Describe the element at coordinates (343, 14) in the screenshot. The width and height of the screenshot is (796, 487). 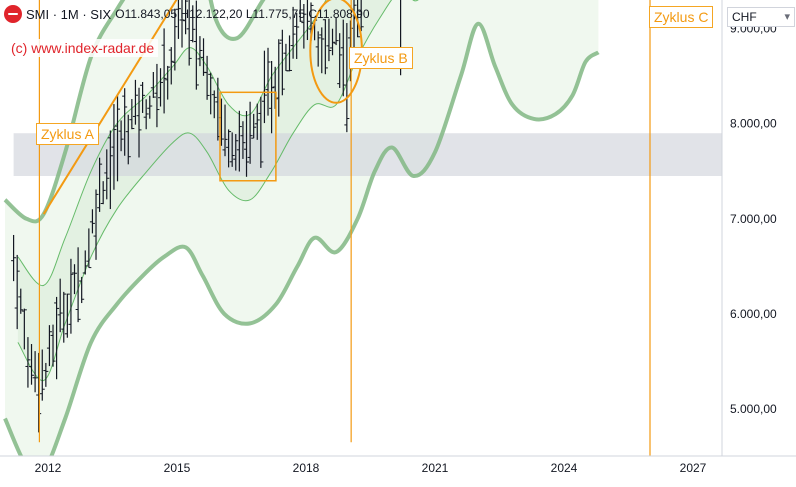
I see `close-value: 11.808,90` at that location.